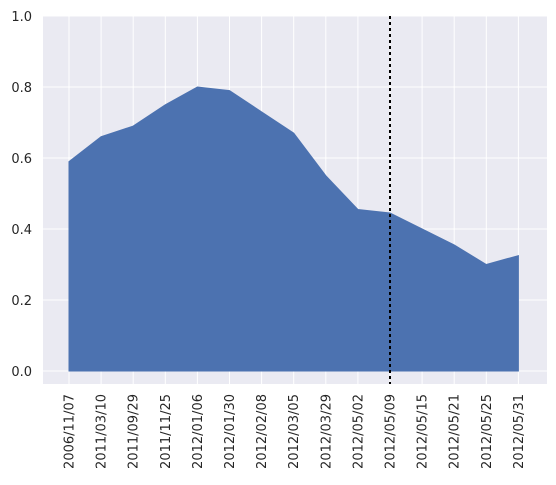  I want to click on x-tick-label: 2012/03/29, so click(326, 431).